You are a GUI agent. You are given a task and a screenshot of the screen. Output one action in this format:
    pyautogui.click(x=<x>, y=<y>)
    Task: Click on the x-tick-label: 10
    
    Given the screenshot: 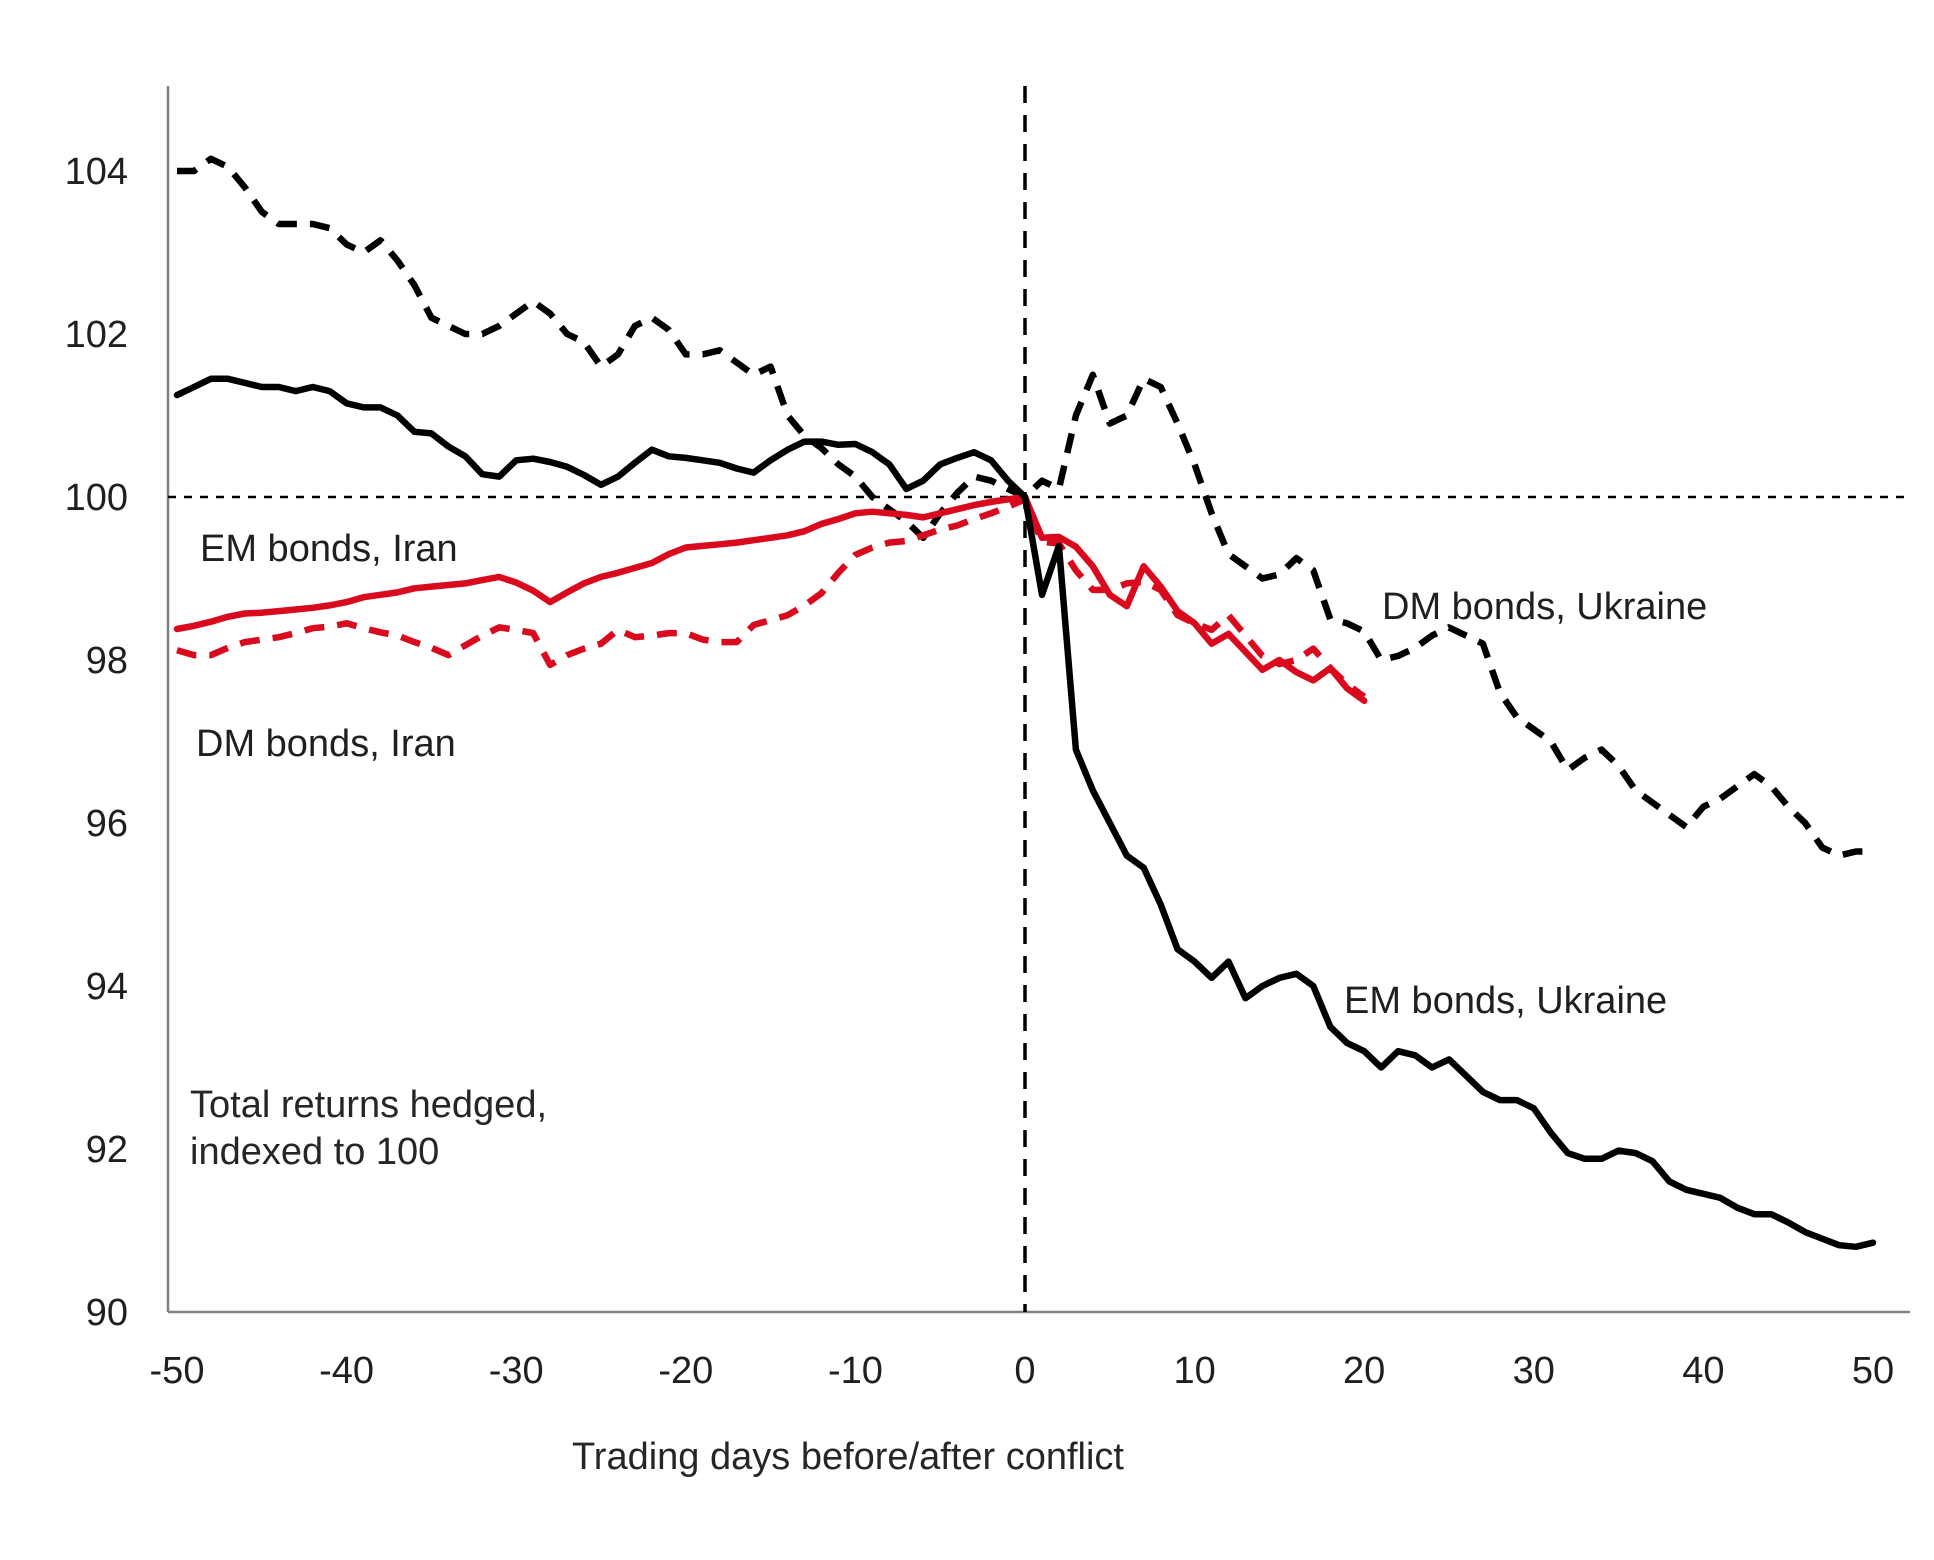 What is the action you would take?
    pyautogui.click(x=1194, y=1371)
    